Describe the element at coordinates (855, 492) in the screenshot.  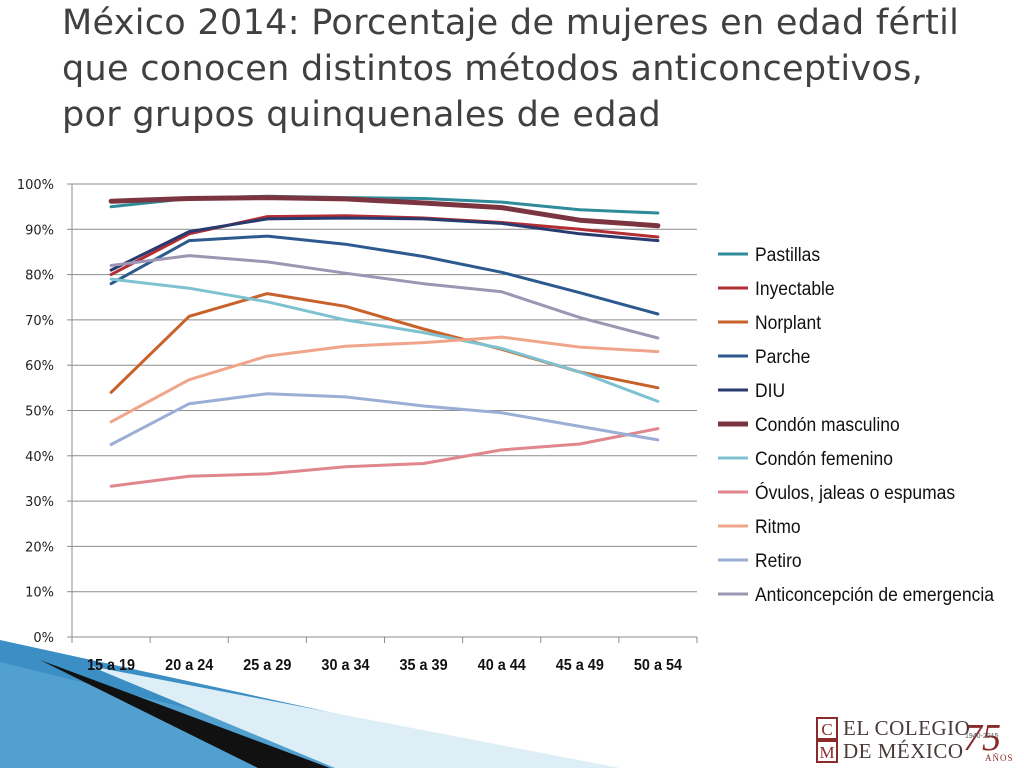
I see `legend-label: Óvulos, jaleas o espumas` at that location.